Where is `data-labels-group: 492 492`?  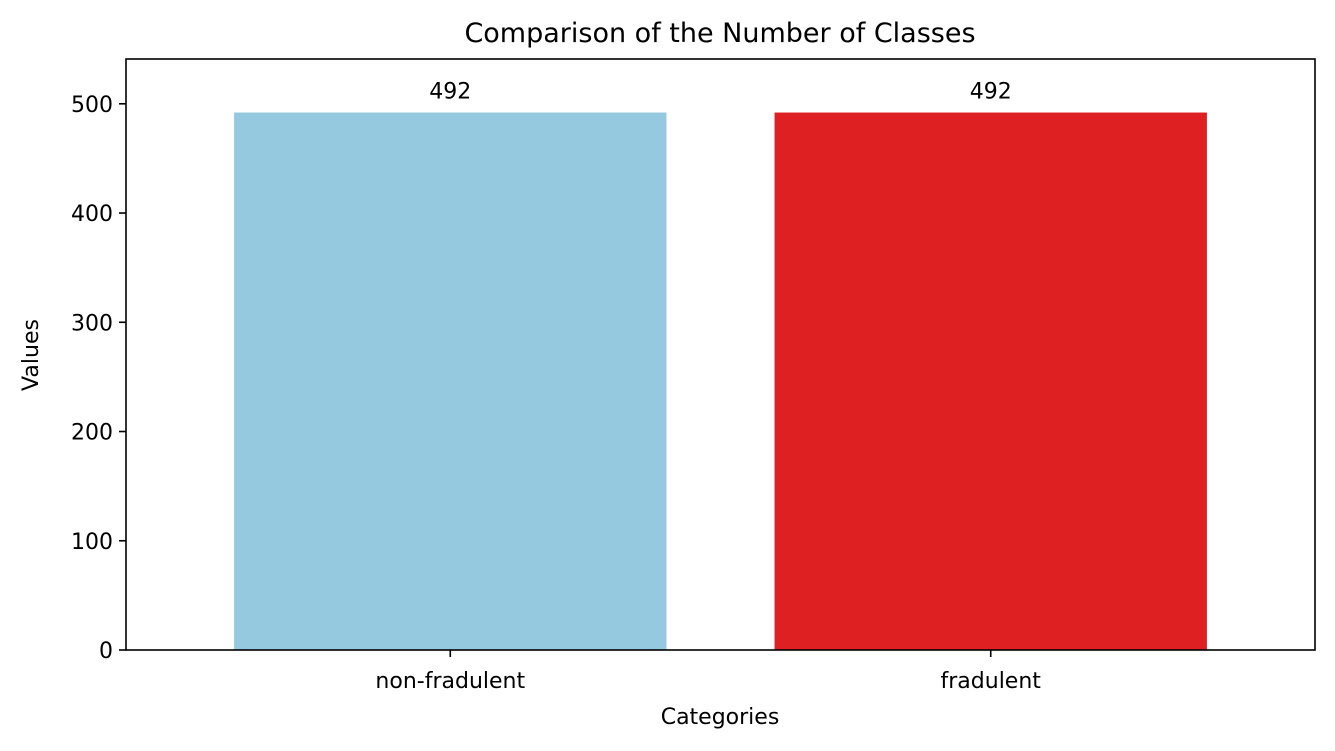 data-labels-group: 492 492 is located at coordinates (720, 92).